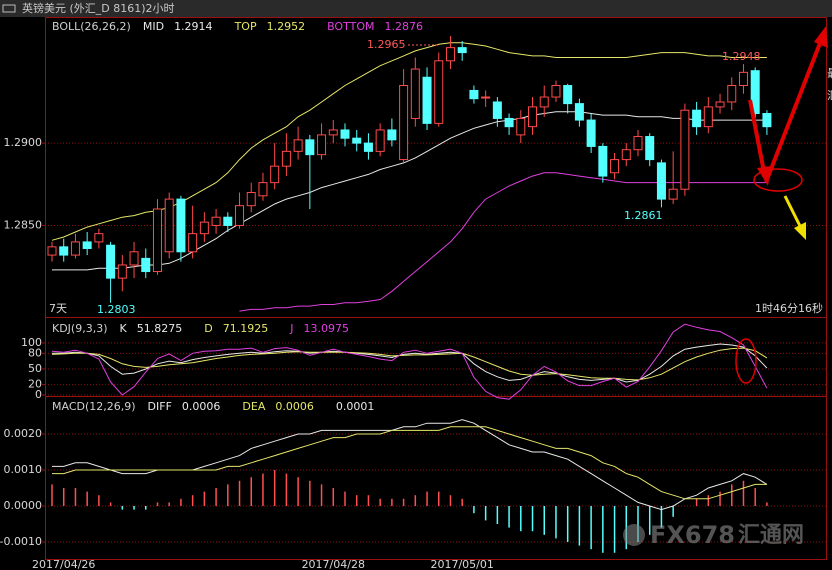 Image resolution: width=832 pixels, height=570 pixels. What do you see at coordinates (63, 564) in the screenshot?
I see `x-tick-label: 2017/04/26` at bounding box center [63, 564].